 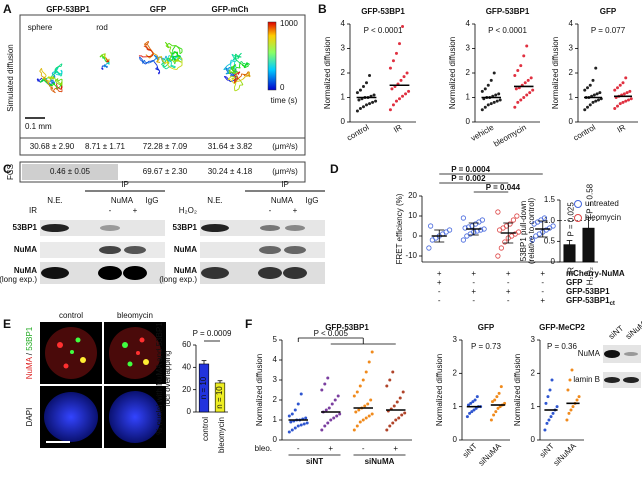 What do you see at coordinates (569, 253) in the screenshot?
I see `bar` at bounding box center [569, 253].